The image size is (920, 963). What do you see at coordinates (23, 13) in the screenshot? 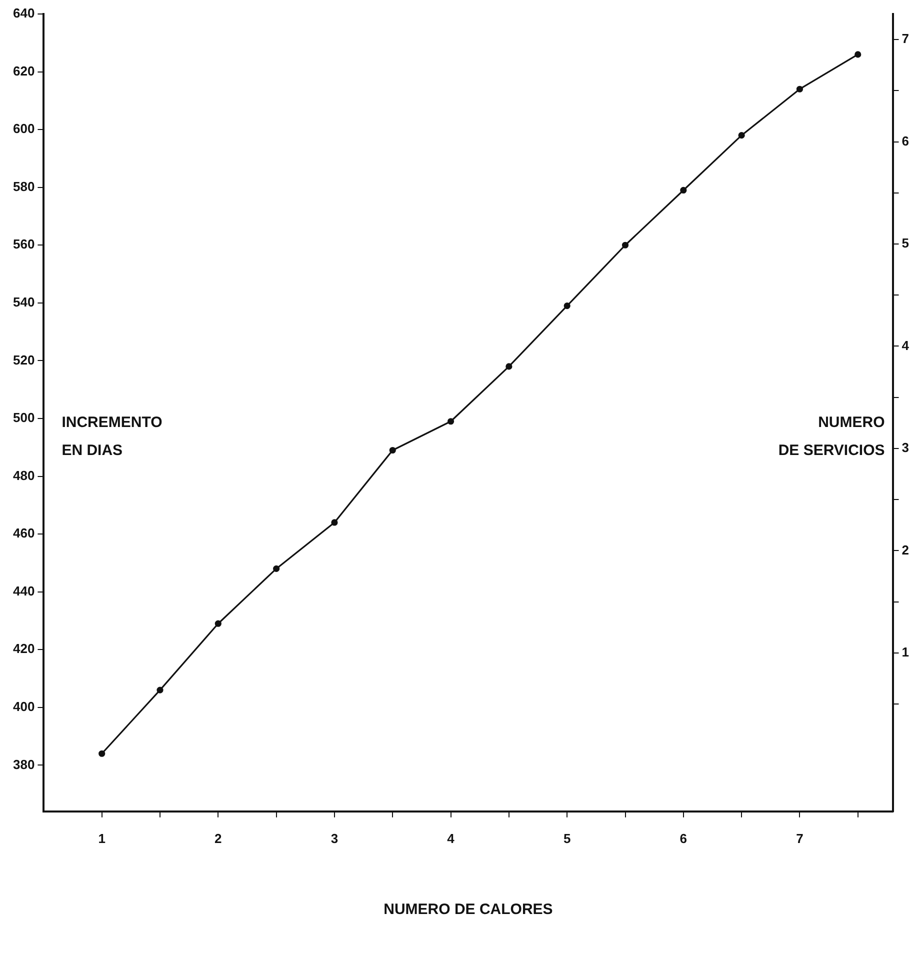
I see `y-tick-label: 640` at bounding box center [23, 13].